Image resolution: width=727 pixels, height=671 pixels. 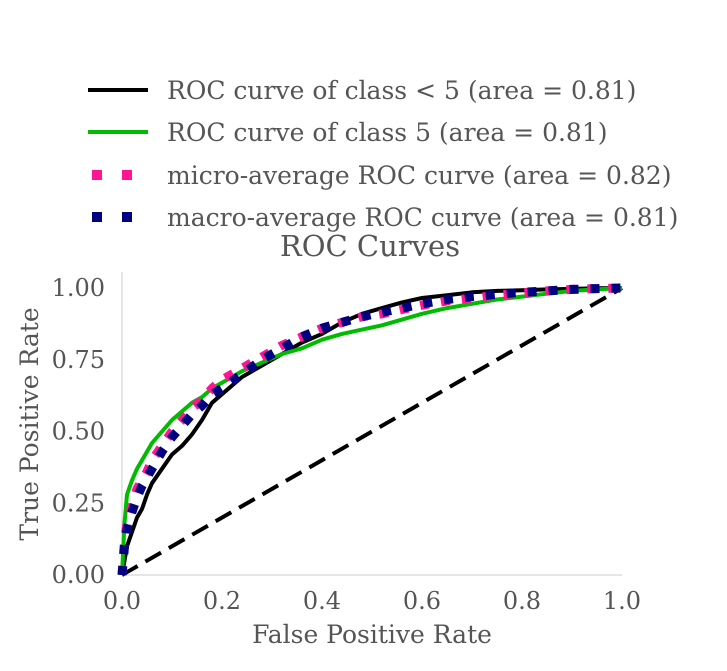 I want to click on x-tick-label: 0.2, so click(x=222, y=601).